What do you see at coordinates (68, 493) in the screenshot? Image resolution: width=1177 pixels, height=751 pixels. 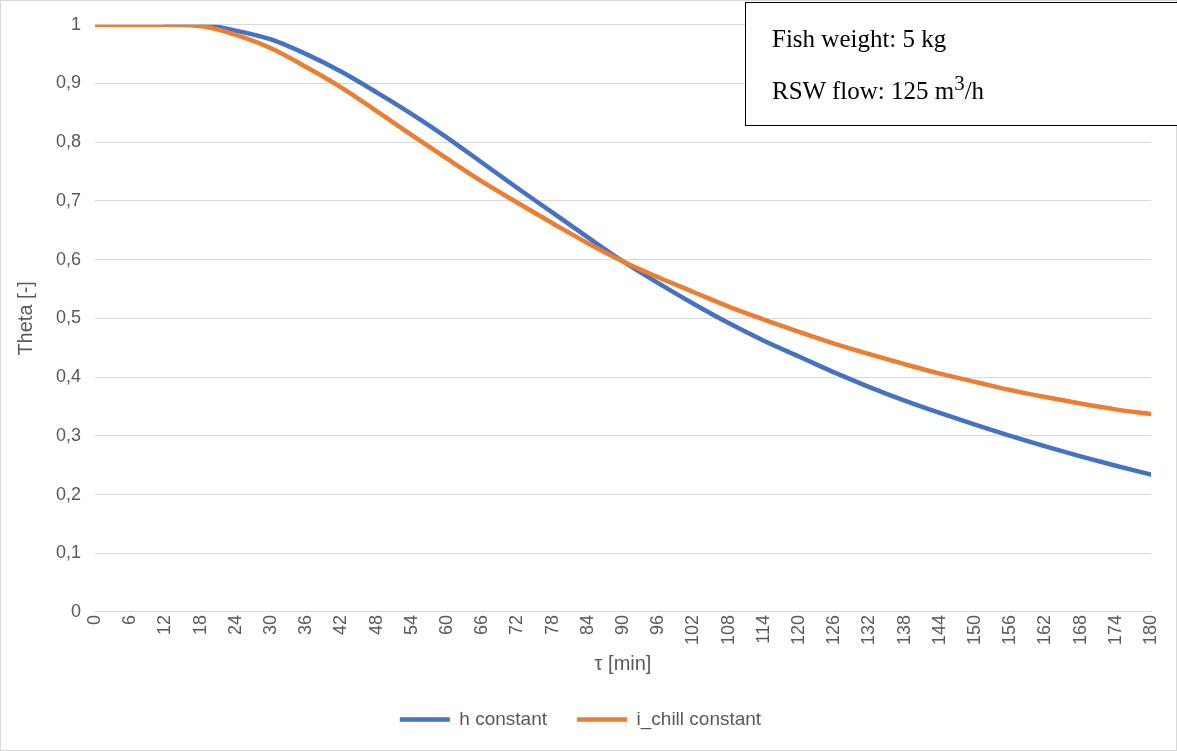 I see `y-tick-label: 0,2` at bounding box center [68, 493].